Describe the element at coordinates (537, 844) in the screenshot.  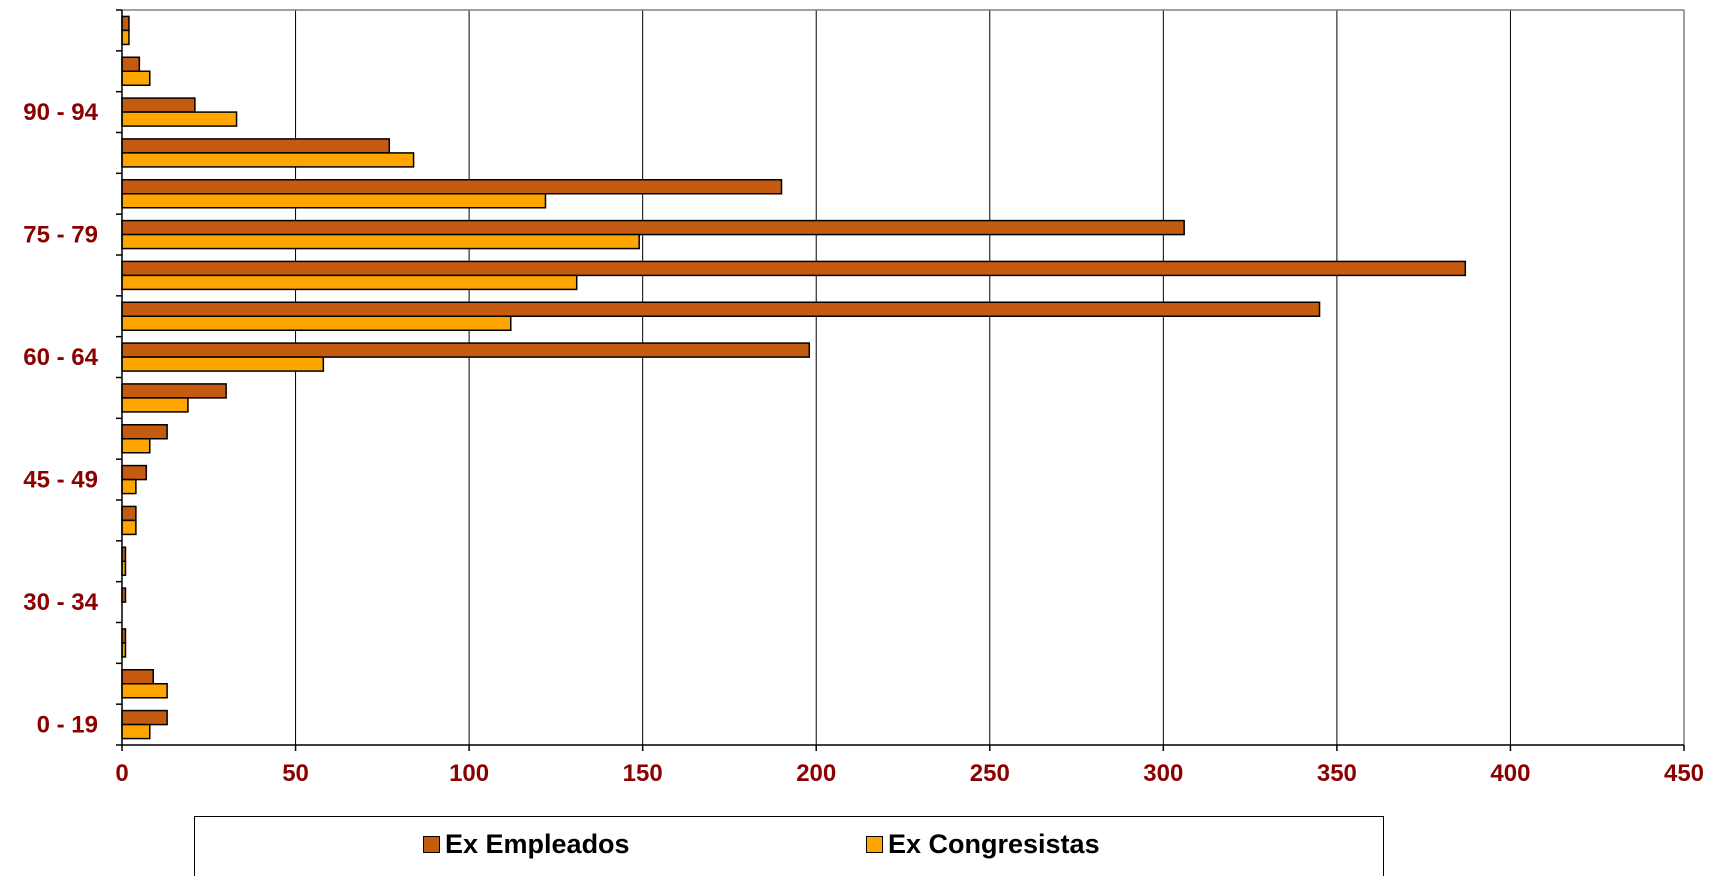
I see `legend-label-ex-empleados: Ex Empleados` at that location.